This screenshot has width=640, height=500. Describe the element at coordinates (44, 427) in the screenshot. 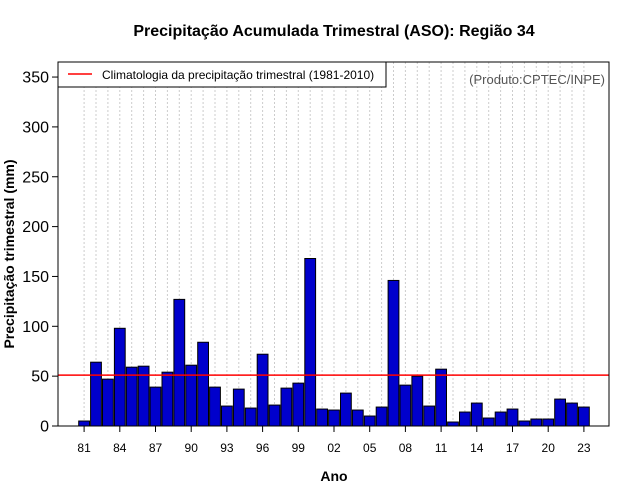

I see `y-tick-label: 0` at that location.